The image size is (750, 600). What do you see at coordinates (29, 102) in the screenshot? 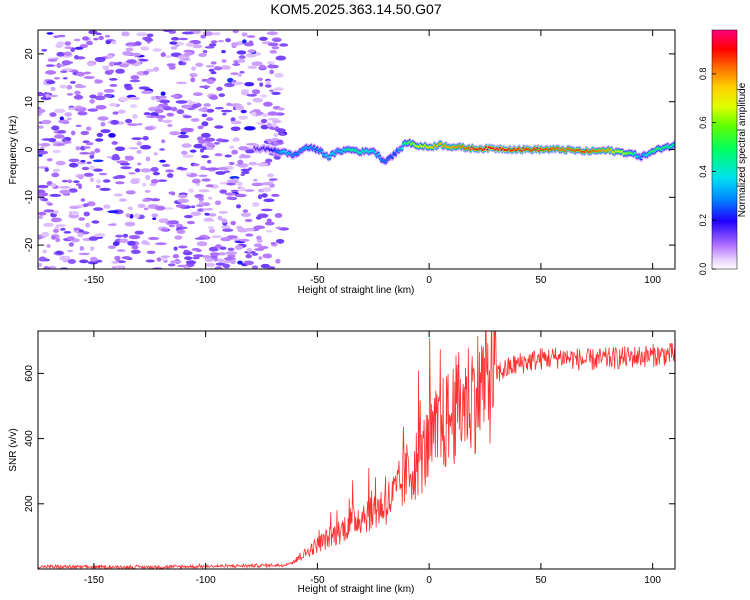
I see `y-tick-label: 10` at bounding box center [29, 102].